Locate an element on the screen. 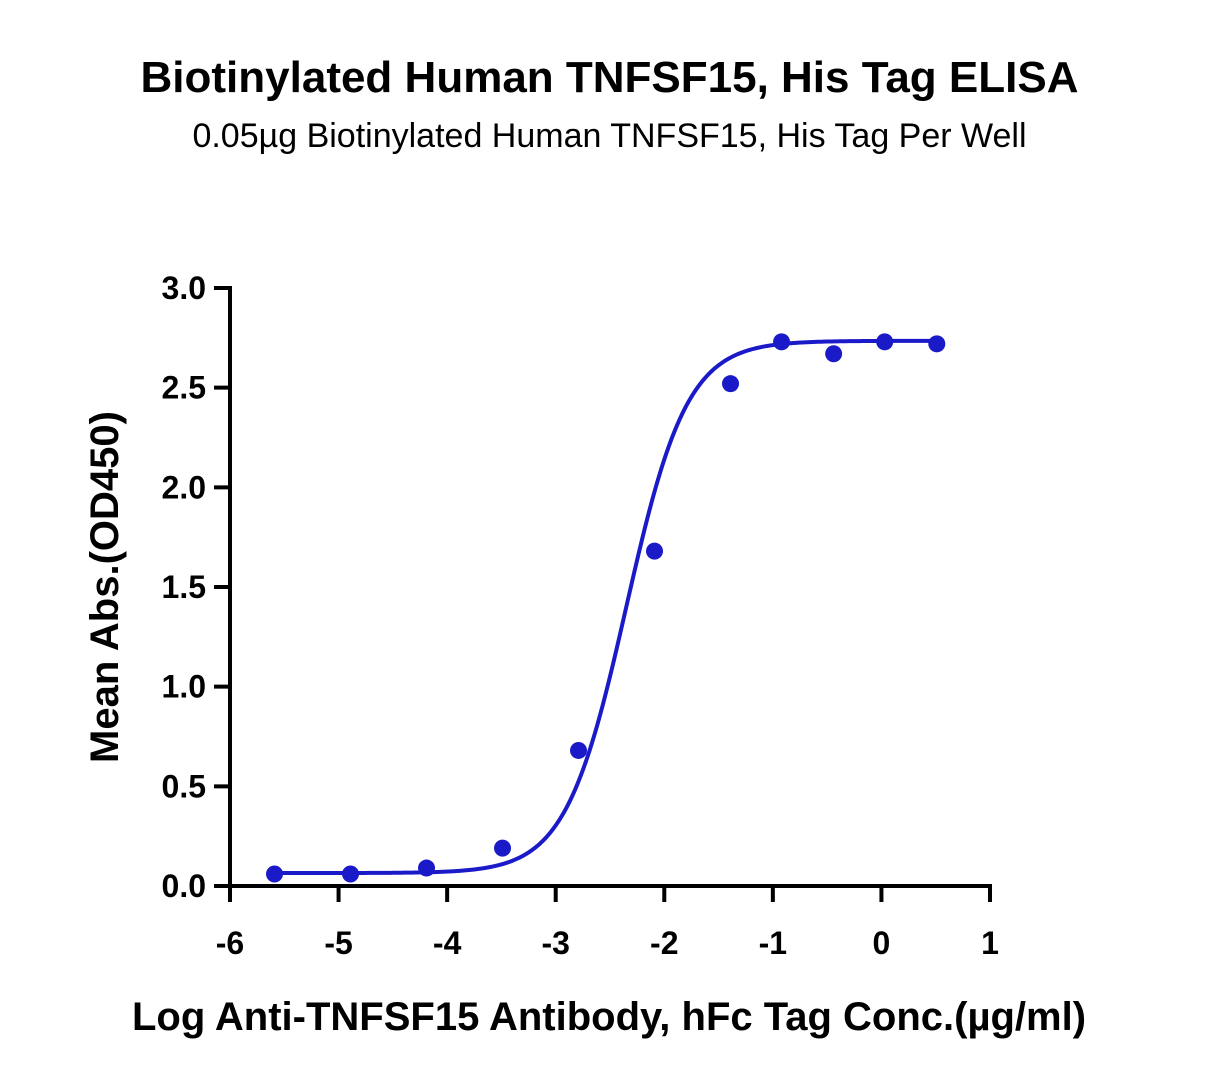 The image size is (1219, 1086). x-tick-label: 0 is located at coordinates (882, 943).